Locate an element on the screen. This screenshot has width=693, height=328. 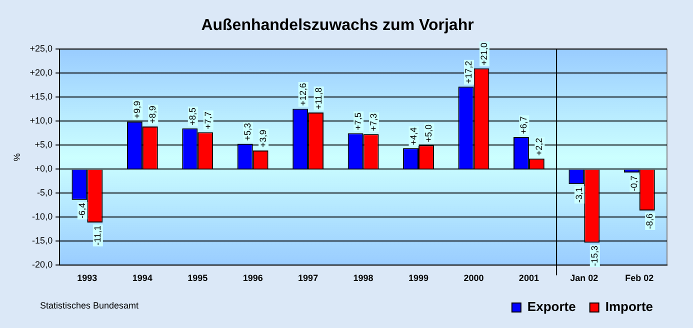
y-tick-label: +25,0 is located at coordinates (41, 49).